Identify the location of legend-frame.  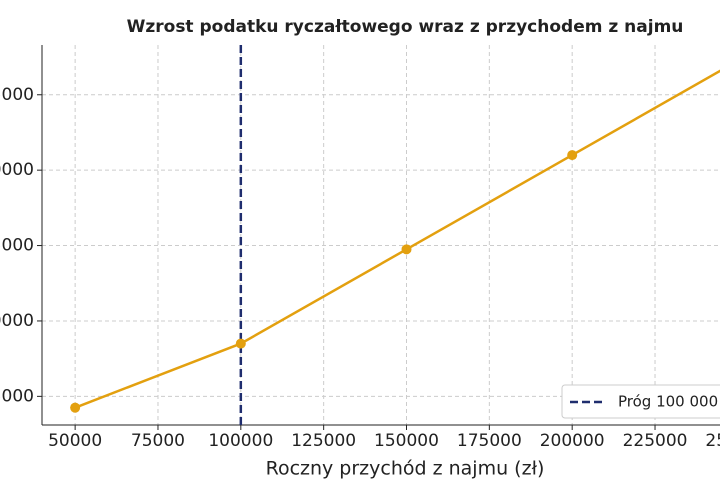
(640, 401).